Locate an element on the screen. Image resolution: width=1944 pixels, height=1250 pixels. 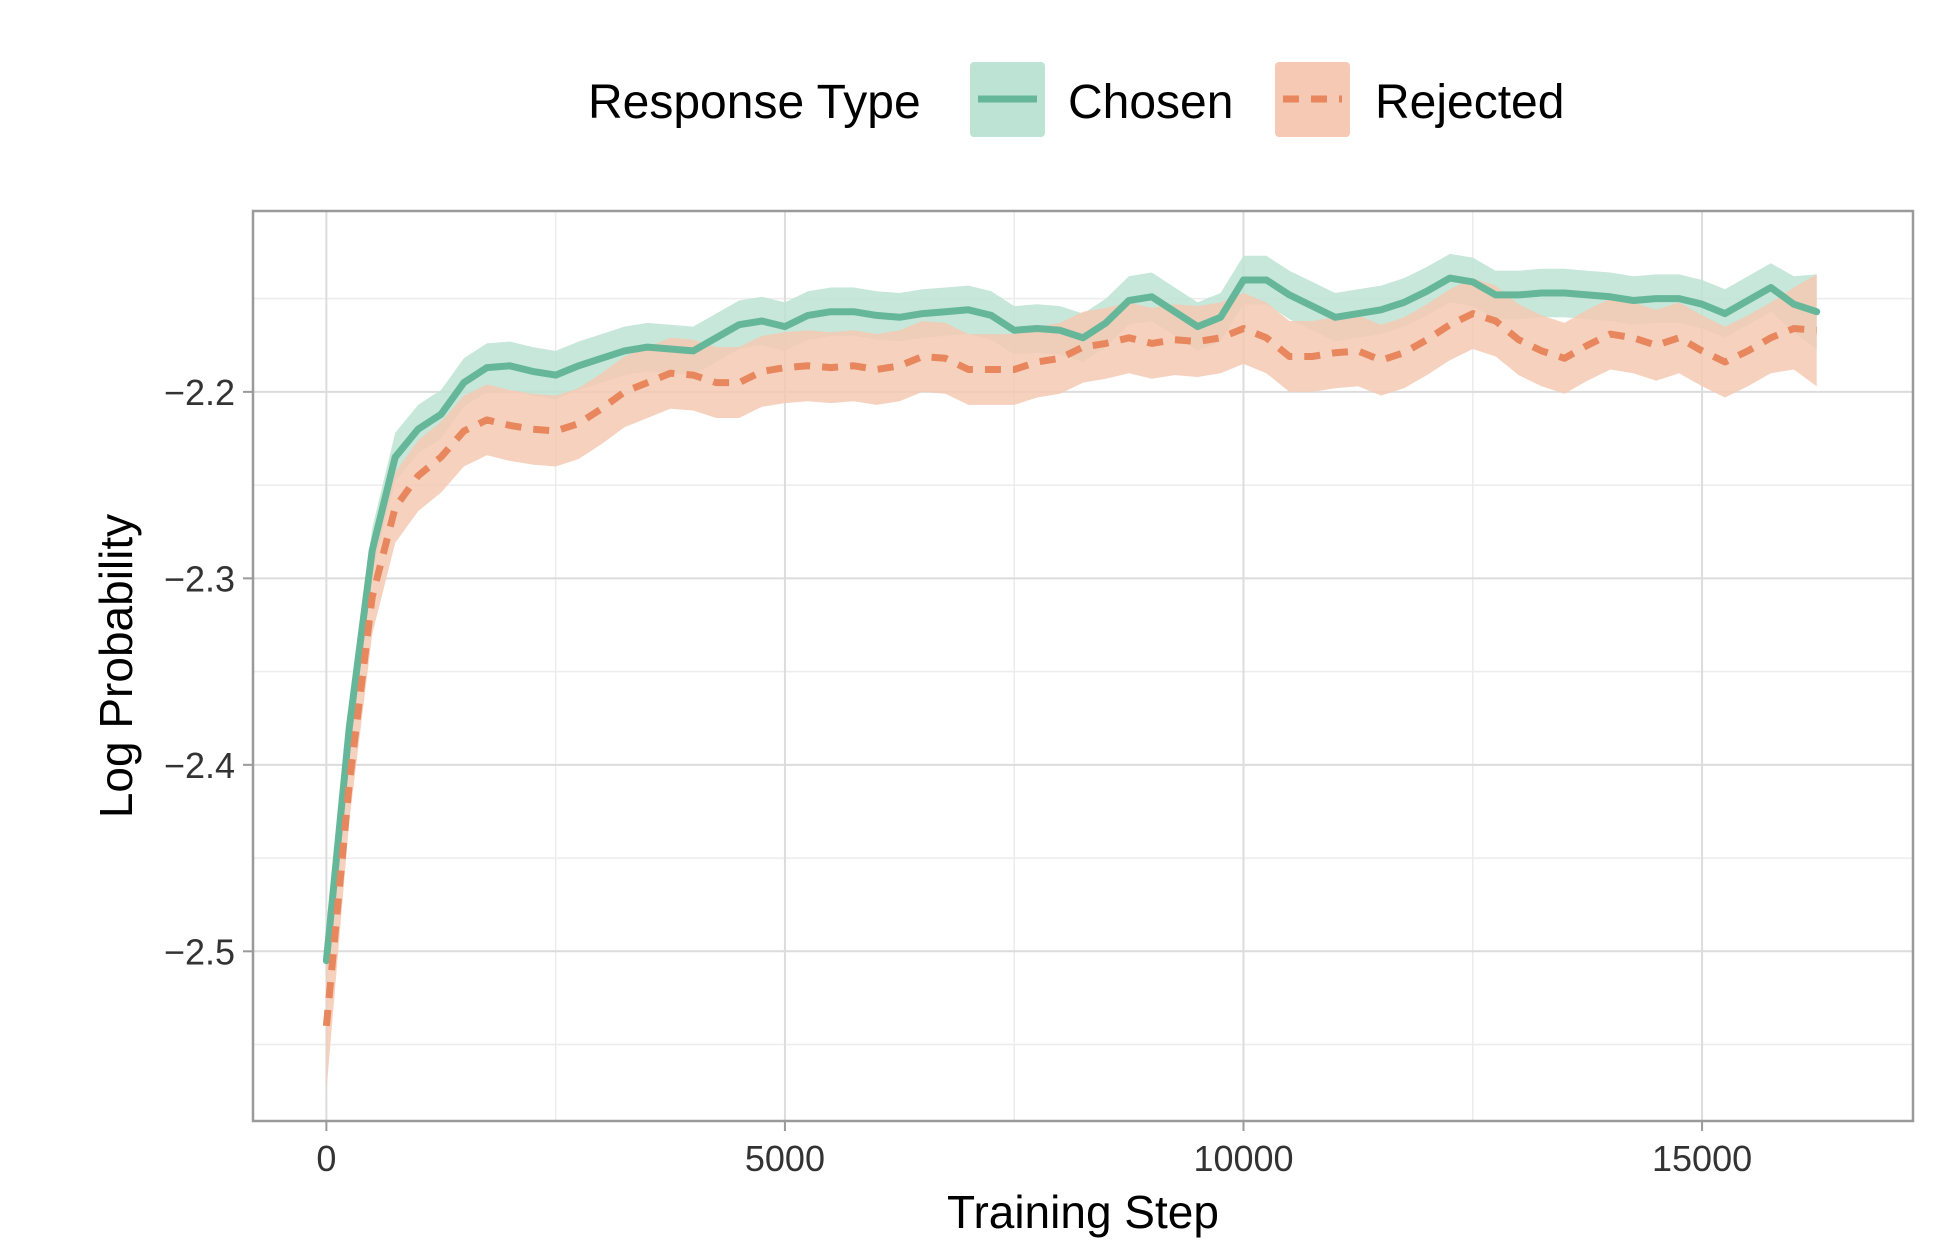
y-tick-label: −2.5 is located at coordinates (199, 951).